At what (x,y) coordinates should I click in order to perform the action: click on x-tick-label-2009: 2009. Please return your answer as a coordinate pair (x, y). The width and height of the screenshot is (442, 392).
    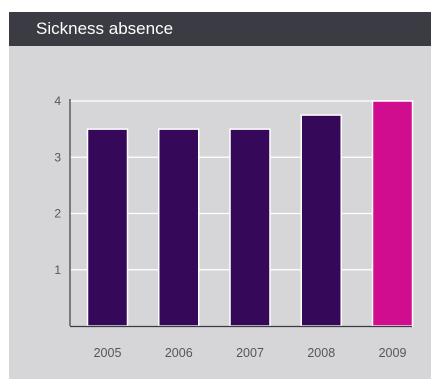
    Looking at the image, I should click on (393, 353).